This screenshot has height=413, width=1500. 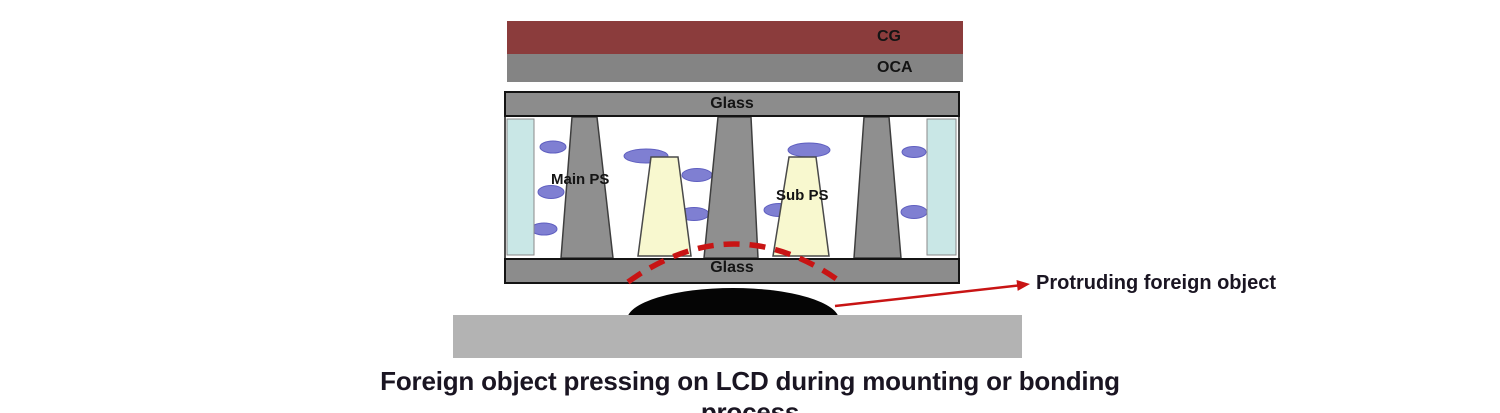 I want to click on deformation-dashed-arc, so click(x=733, y=263).